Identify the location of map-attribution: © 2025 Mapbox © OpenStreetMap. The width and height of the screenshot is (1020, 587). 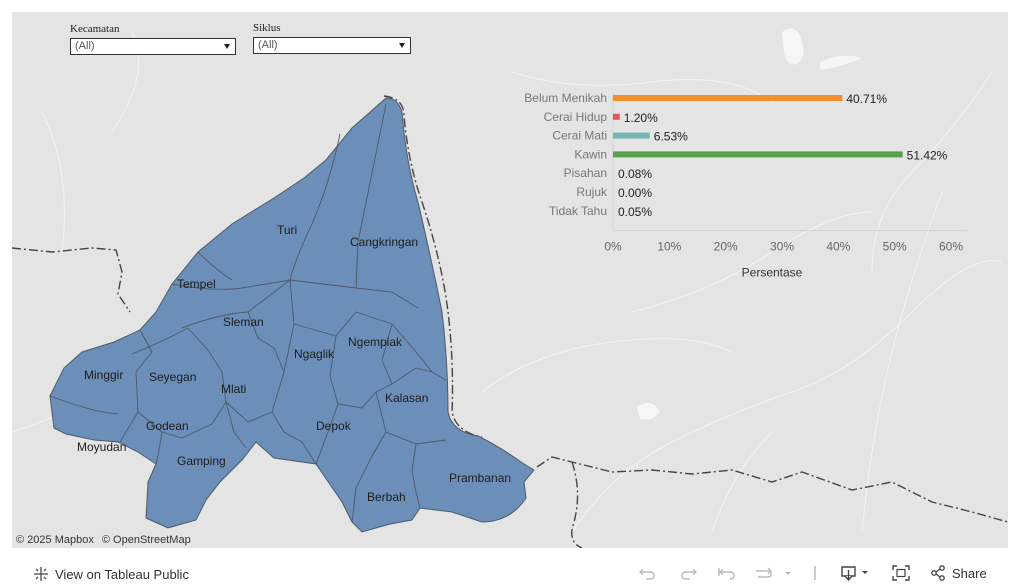
(106, 540).